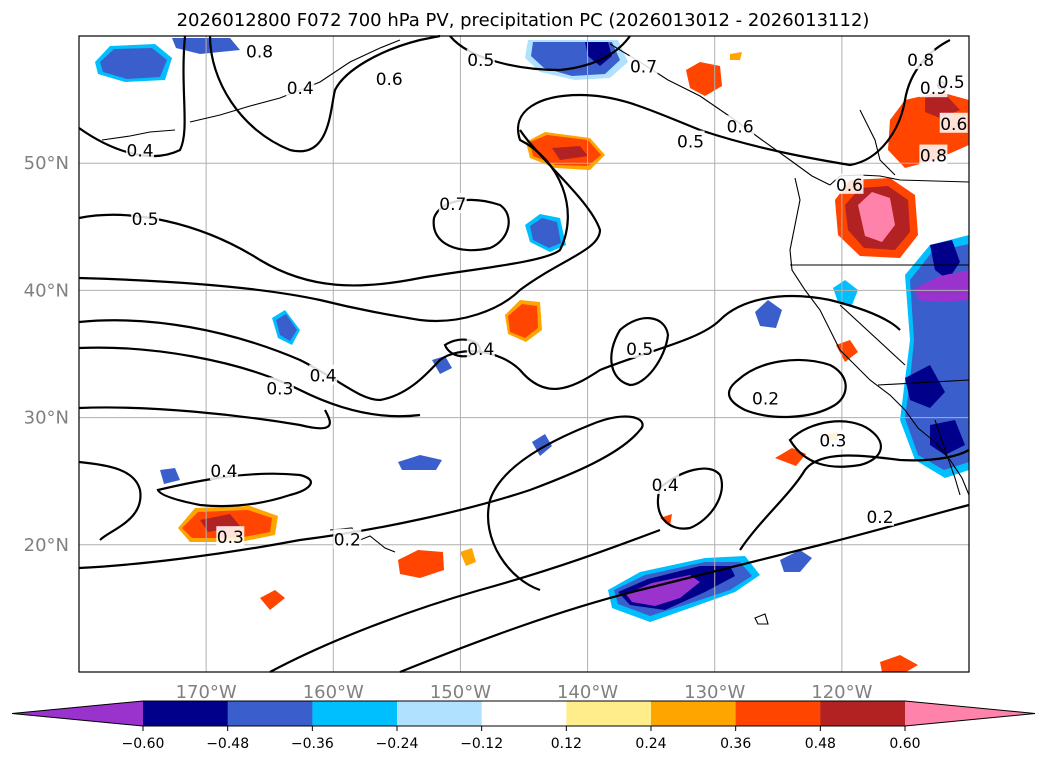 This screenshot has height=765, width=1047. What do you see at coordinates (460, 692) in the screenshot?
I see `x-tick-label: 150°W` at bounding box center [460, 692].